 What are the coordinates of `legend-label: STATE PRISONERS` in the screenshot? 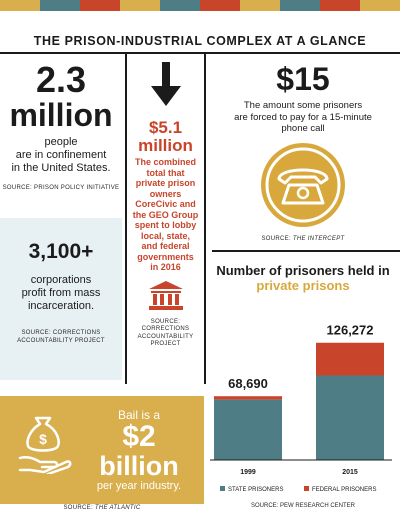 It's located at (255, 490).